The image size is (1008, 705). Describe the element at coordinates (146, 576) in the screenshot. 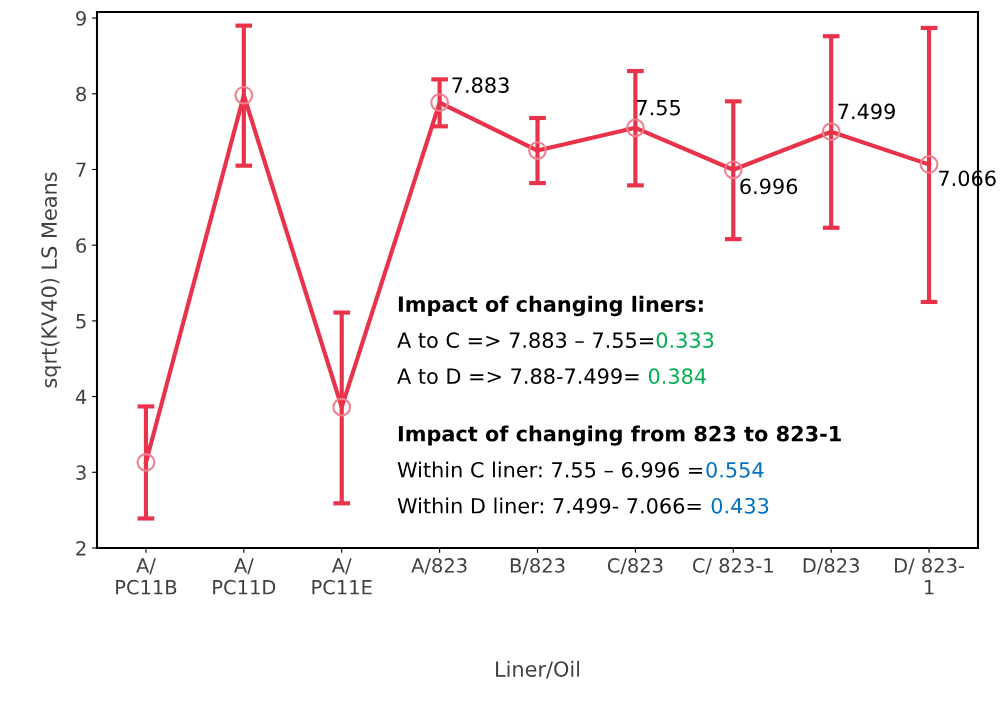

I see `x-tick-label: A/ PC11B` at that location.